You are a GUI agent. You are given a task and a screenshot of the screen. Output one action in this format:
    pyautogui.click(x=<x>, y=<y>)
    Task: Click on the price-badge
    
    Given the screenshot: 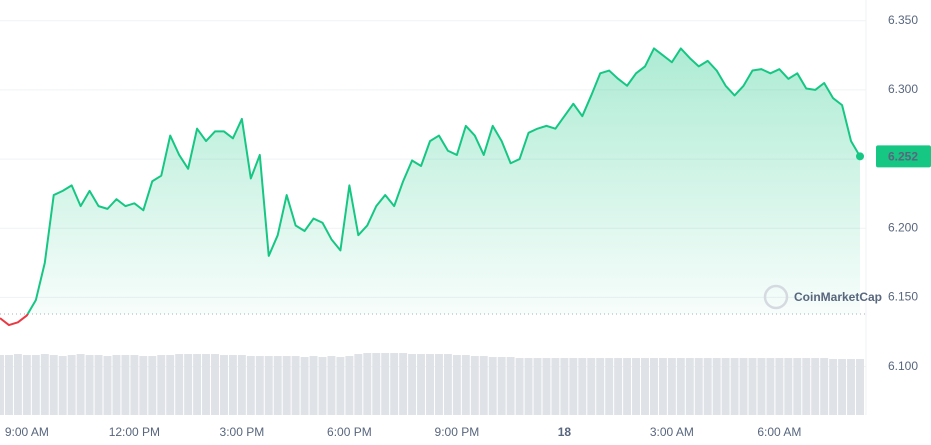 What is the action you would take?
    pyautogui.click(x=903, y=156)
    